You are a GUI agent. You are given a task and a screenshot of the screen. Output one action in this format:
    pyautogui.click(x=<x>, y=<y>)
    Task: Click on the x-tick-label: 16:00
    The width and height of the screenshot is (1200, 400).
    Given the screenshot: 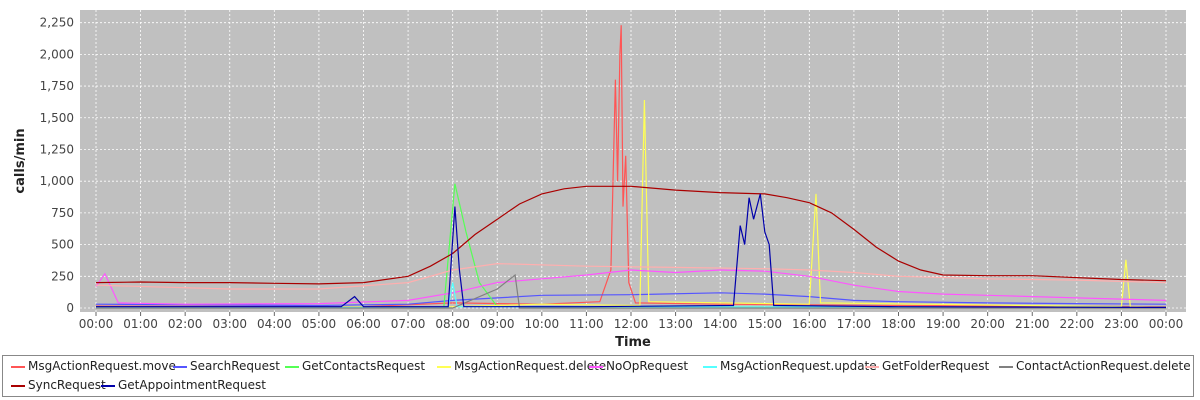 What is the action you would take?
    pyautogui.click(x=809, y=324)
    